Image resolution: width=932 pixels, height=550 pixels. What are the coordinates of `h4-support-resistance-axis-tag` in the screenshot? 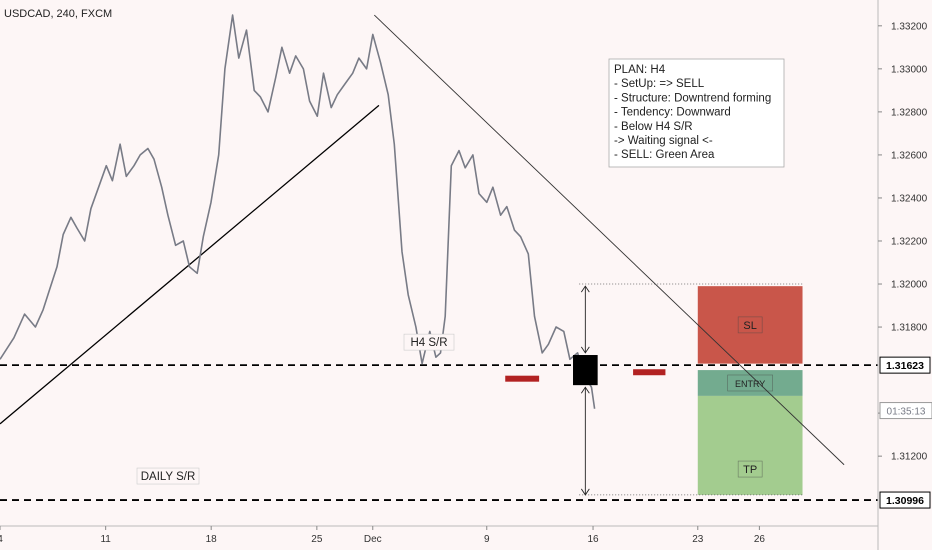 It's located at (905, 365).